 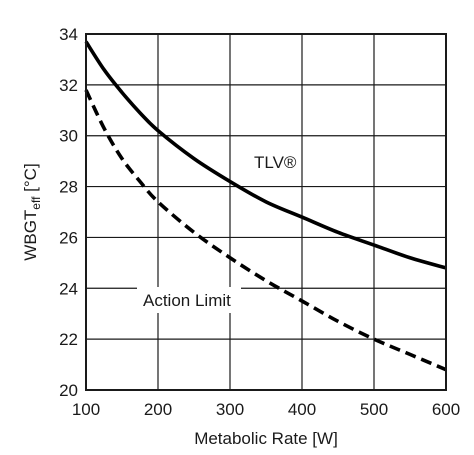 I want to click on x-tick-label: 200, so click(x=158, y=409).